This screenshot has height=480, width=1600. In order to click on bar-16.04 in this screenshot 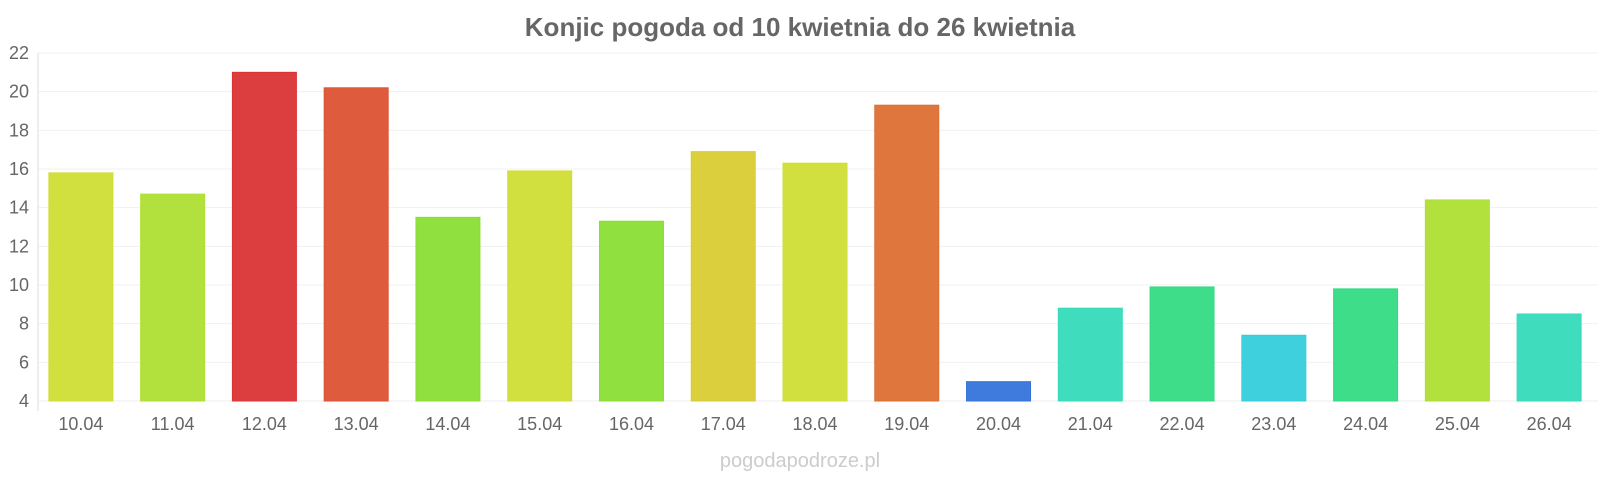, I will do `click(631, 311)`.